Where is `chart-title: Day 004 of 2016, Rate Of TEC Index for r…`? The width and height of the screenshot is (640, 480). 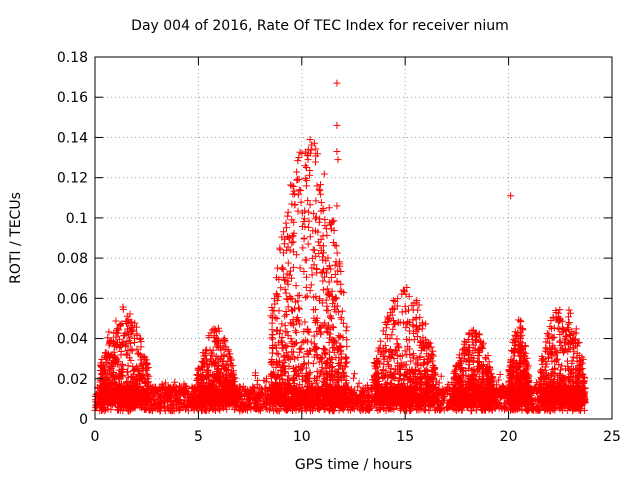 chart-title: Day 004 of 2016, Rate Of TEC Index for r… is located at coordinates (320, 26).